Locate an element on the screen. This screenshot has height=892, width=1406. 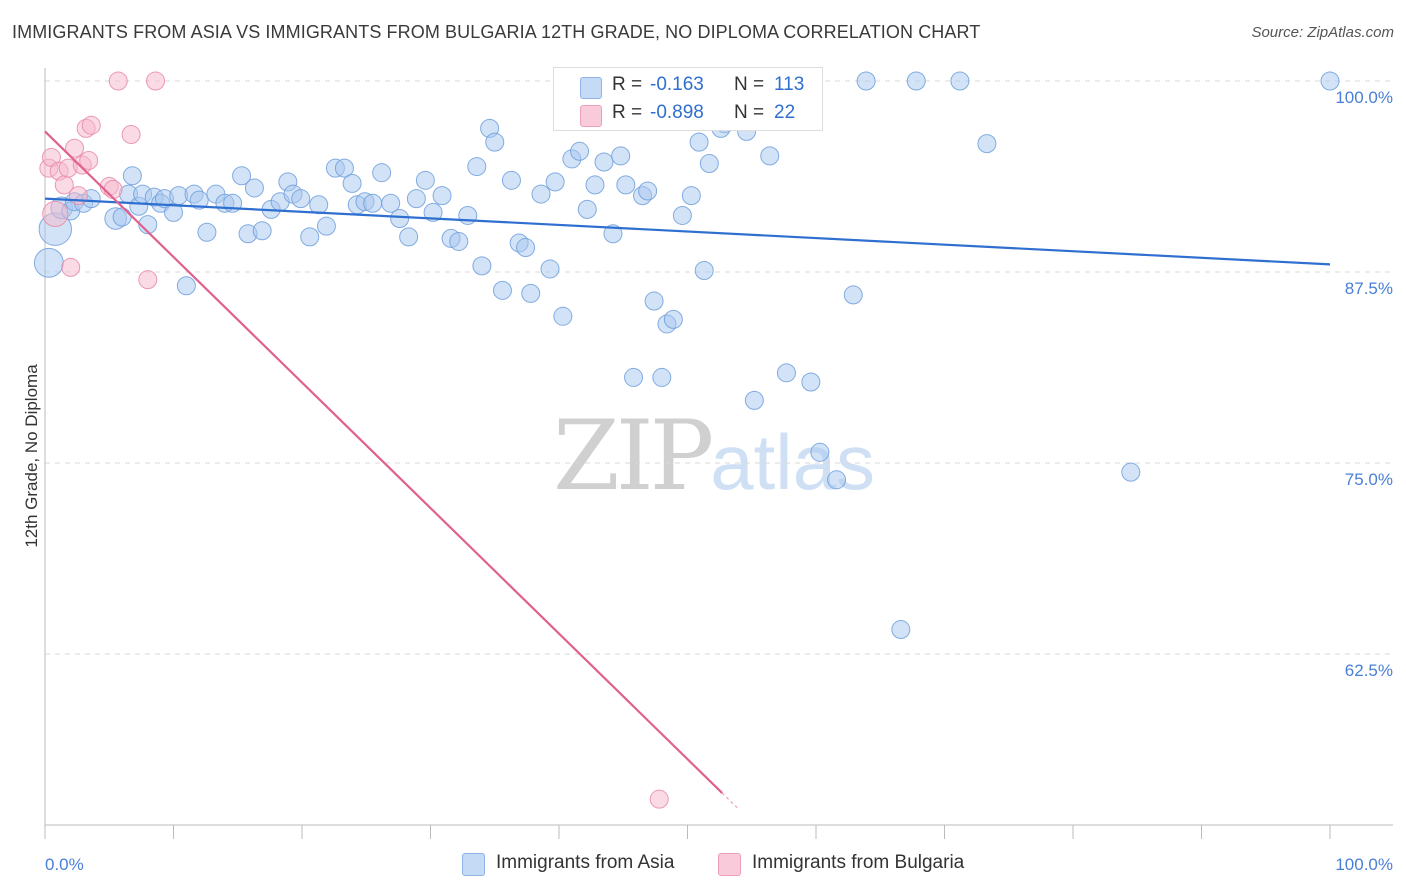
bottom-legend-label-bulgaria: Immigrants from Bulgaria is located at coordinates (858, 862).